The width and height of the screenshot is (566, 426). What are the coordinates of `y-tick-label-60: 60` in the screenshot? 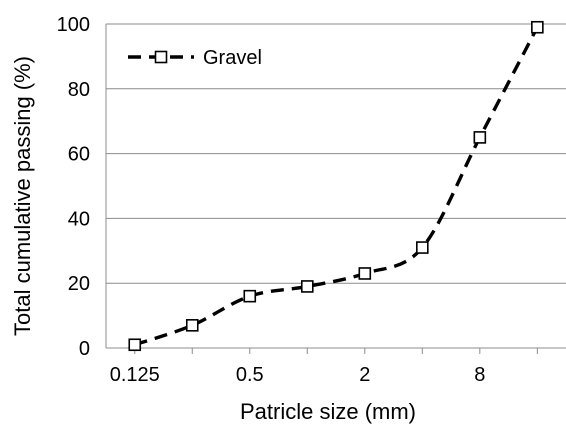 It's located at (79, 155).